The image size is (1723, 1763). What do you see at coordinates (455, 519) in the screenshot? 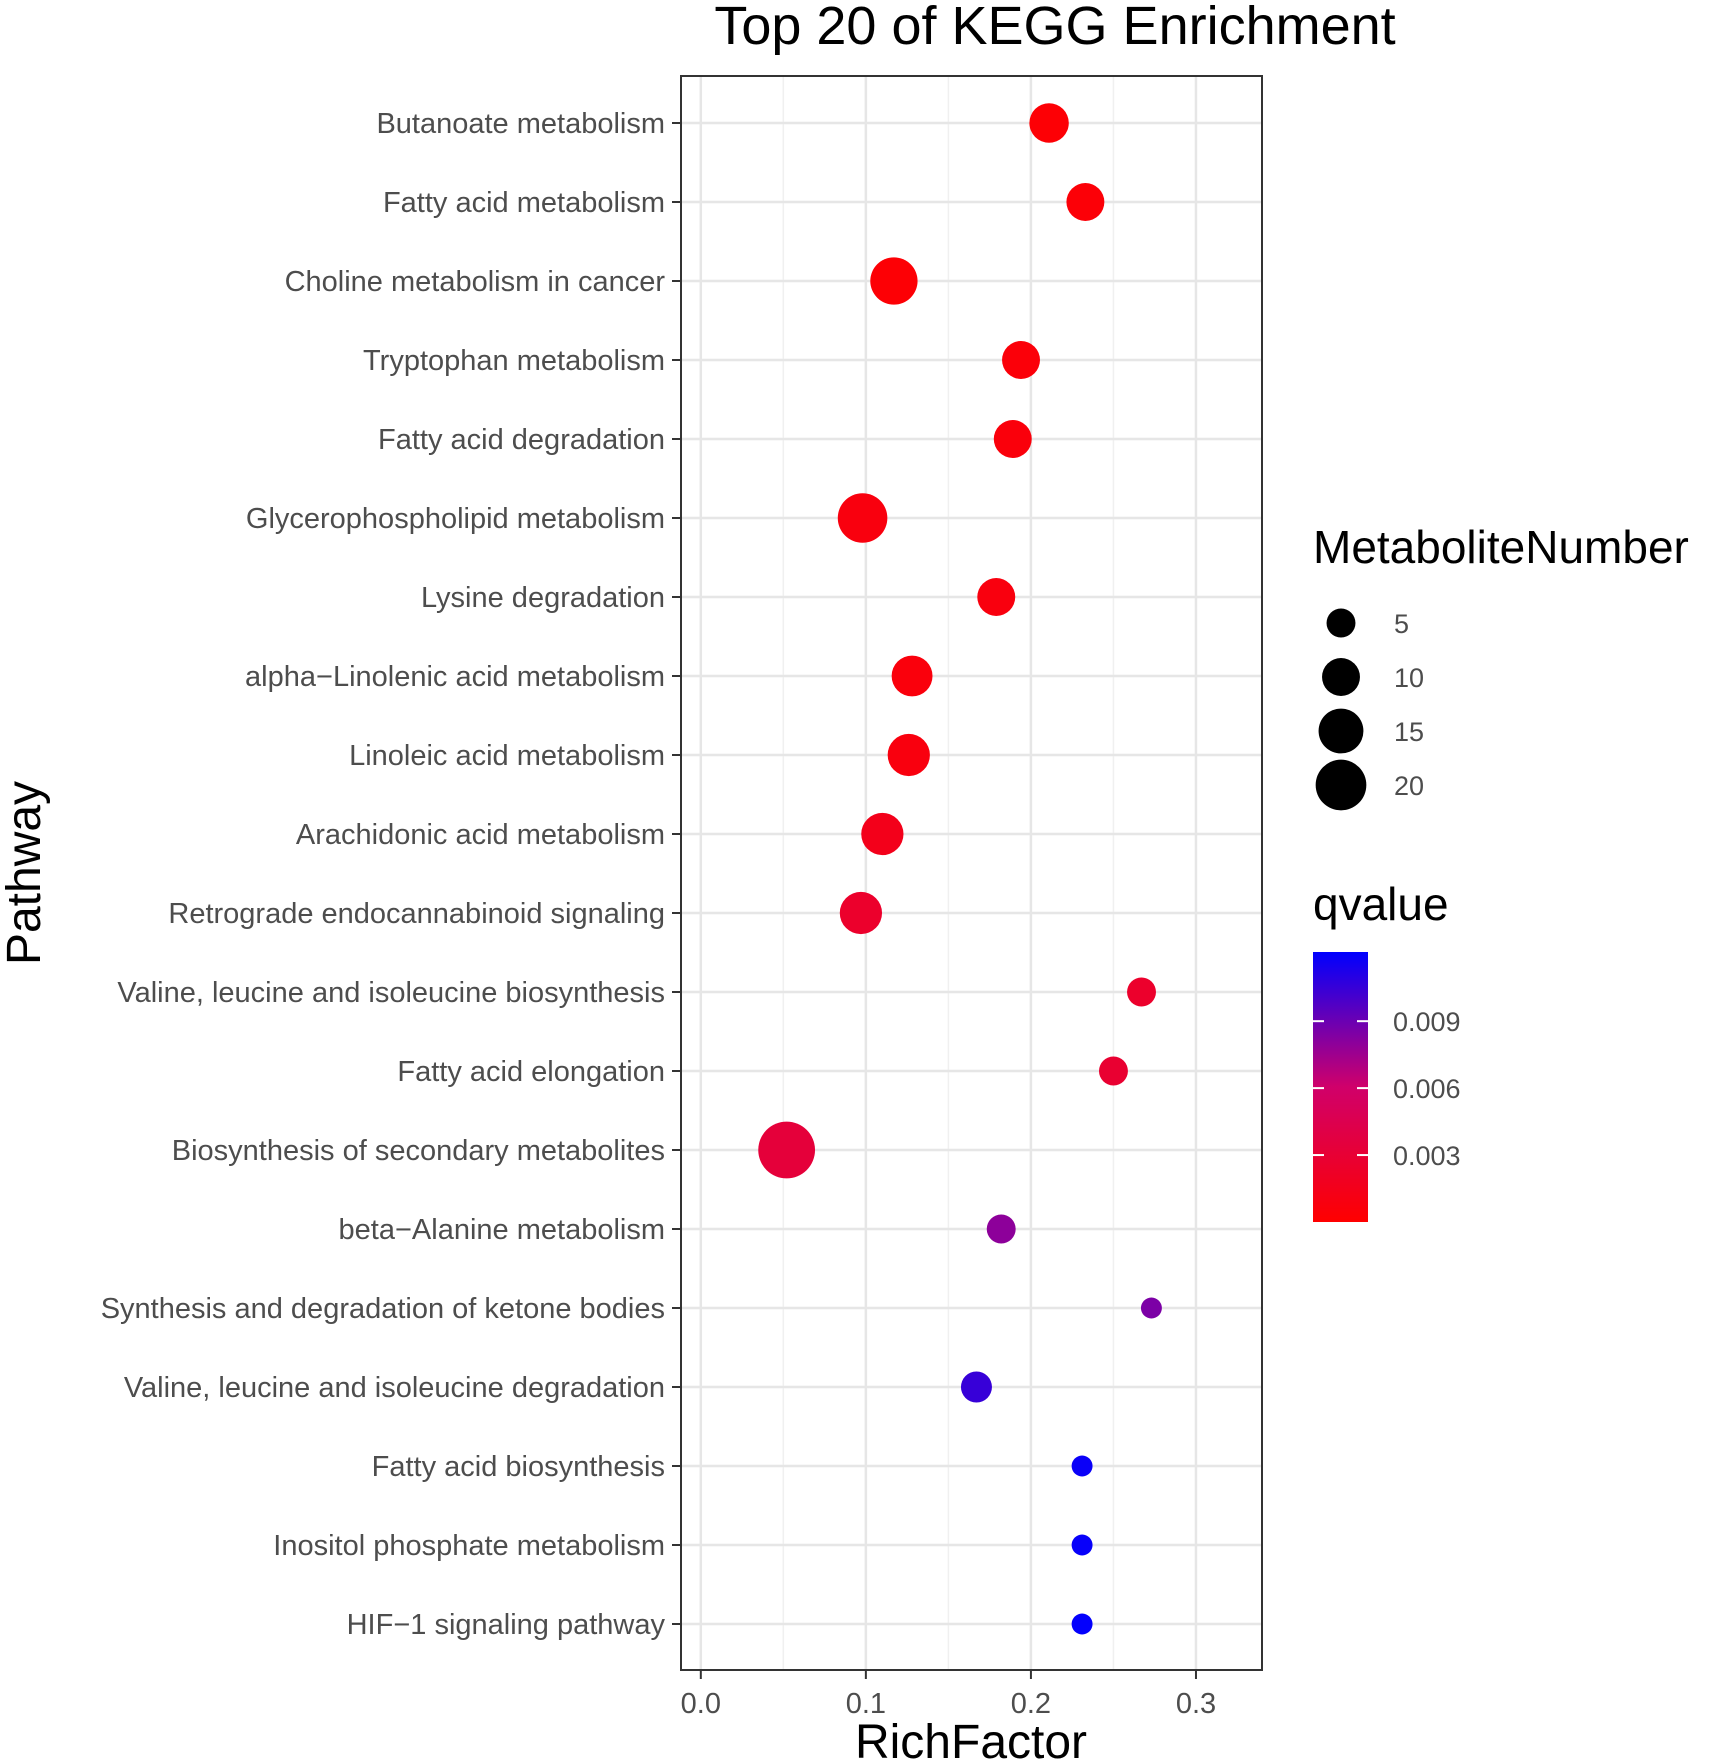
I see `pathway-label: Glycerophospholipid metabolism` at bounding box center [455, 519].